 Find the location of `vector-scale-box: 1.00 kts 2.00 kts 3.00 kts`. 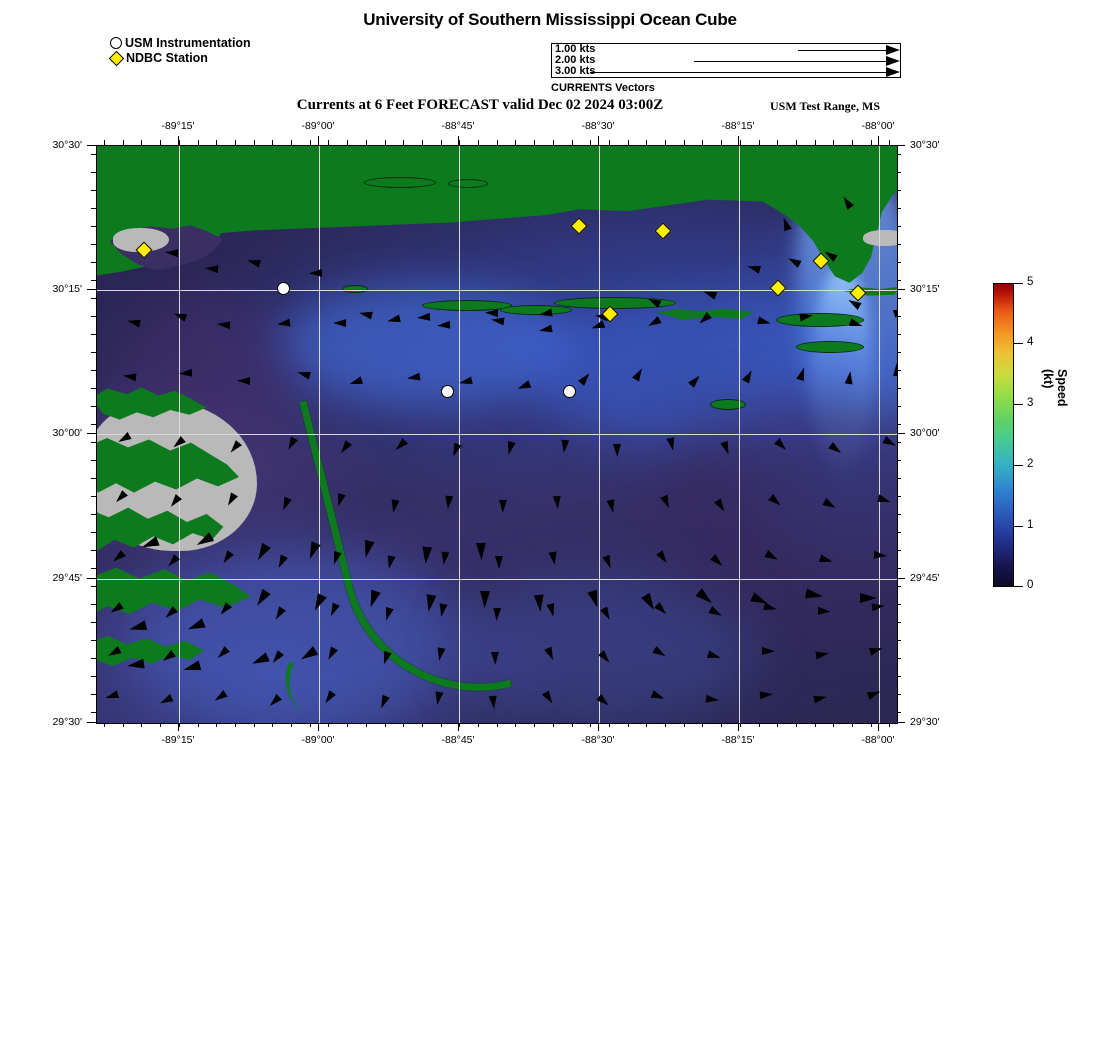

vector-scale-box: 1.00 kts 2.00 kts 3.00 kts is located at coordinates (726, 60).